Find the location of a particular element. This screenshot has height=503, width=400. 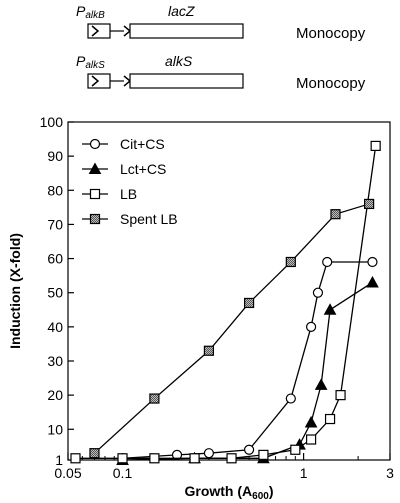

construct-palks-alks: PalkS alkS Monocopy is located at coordinates (221, 72).